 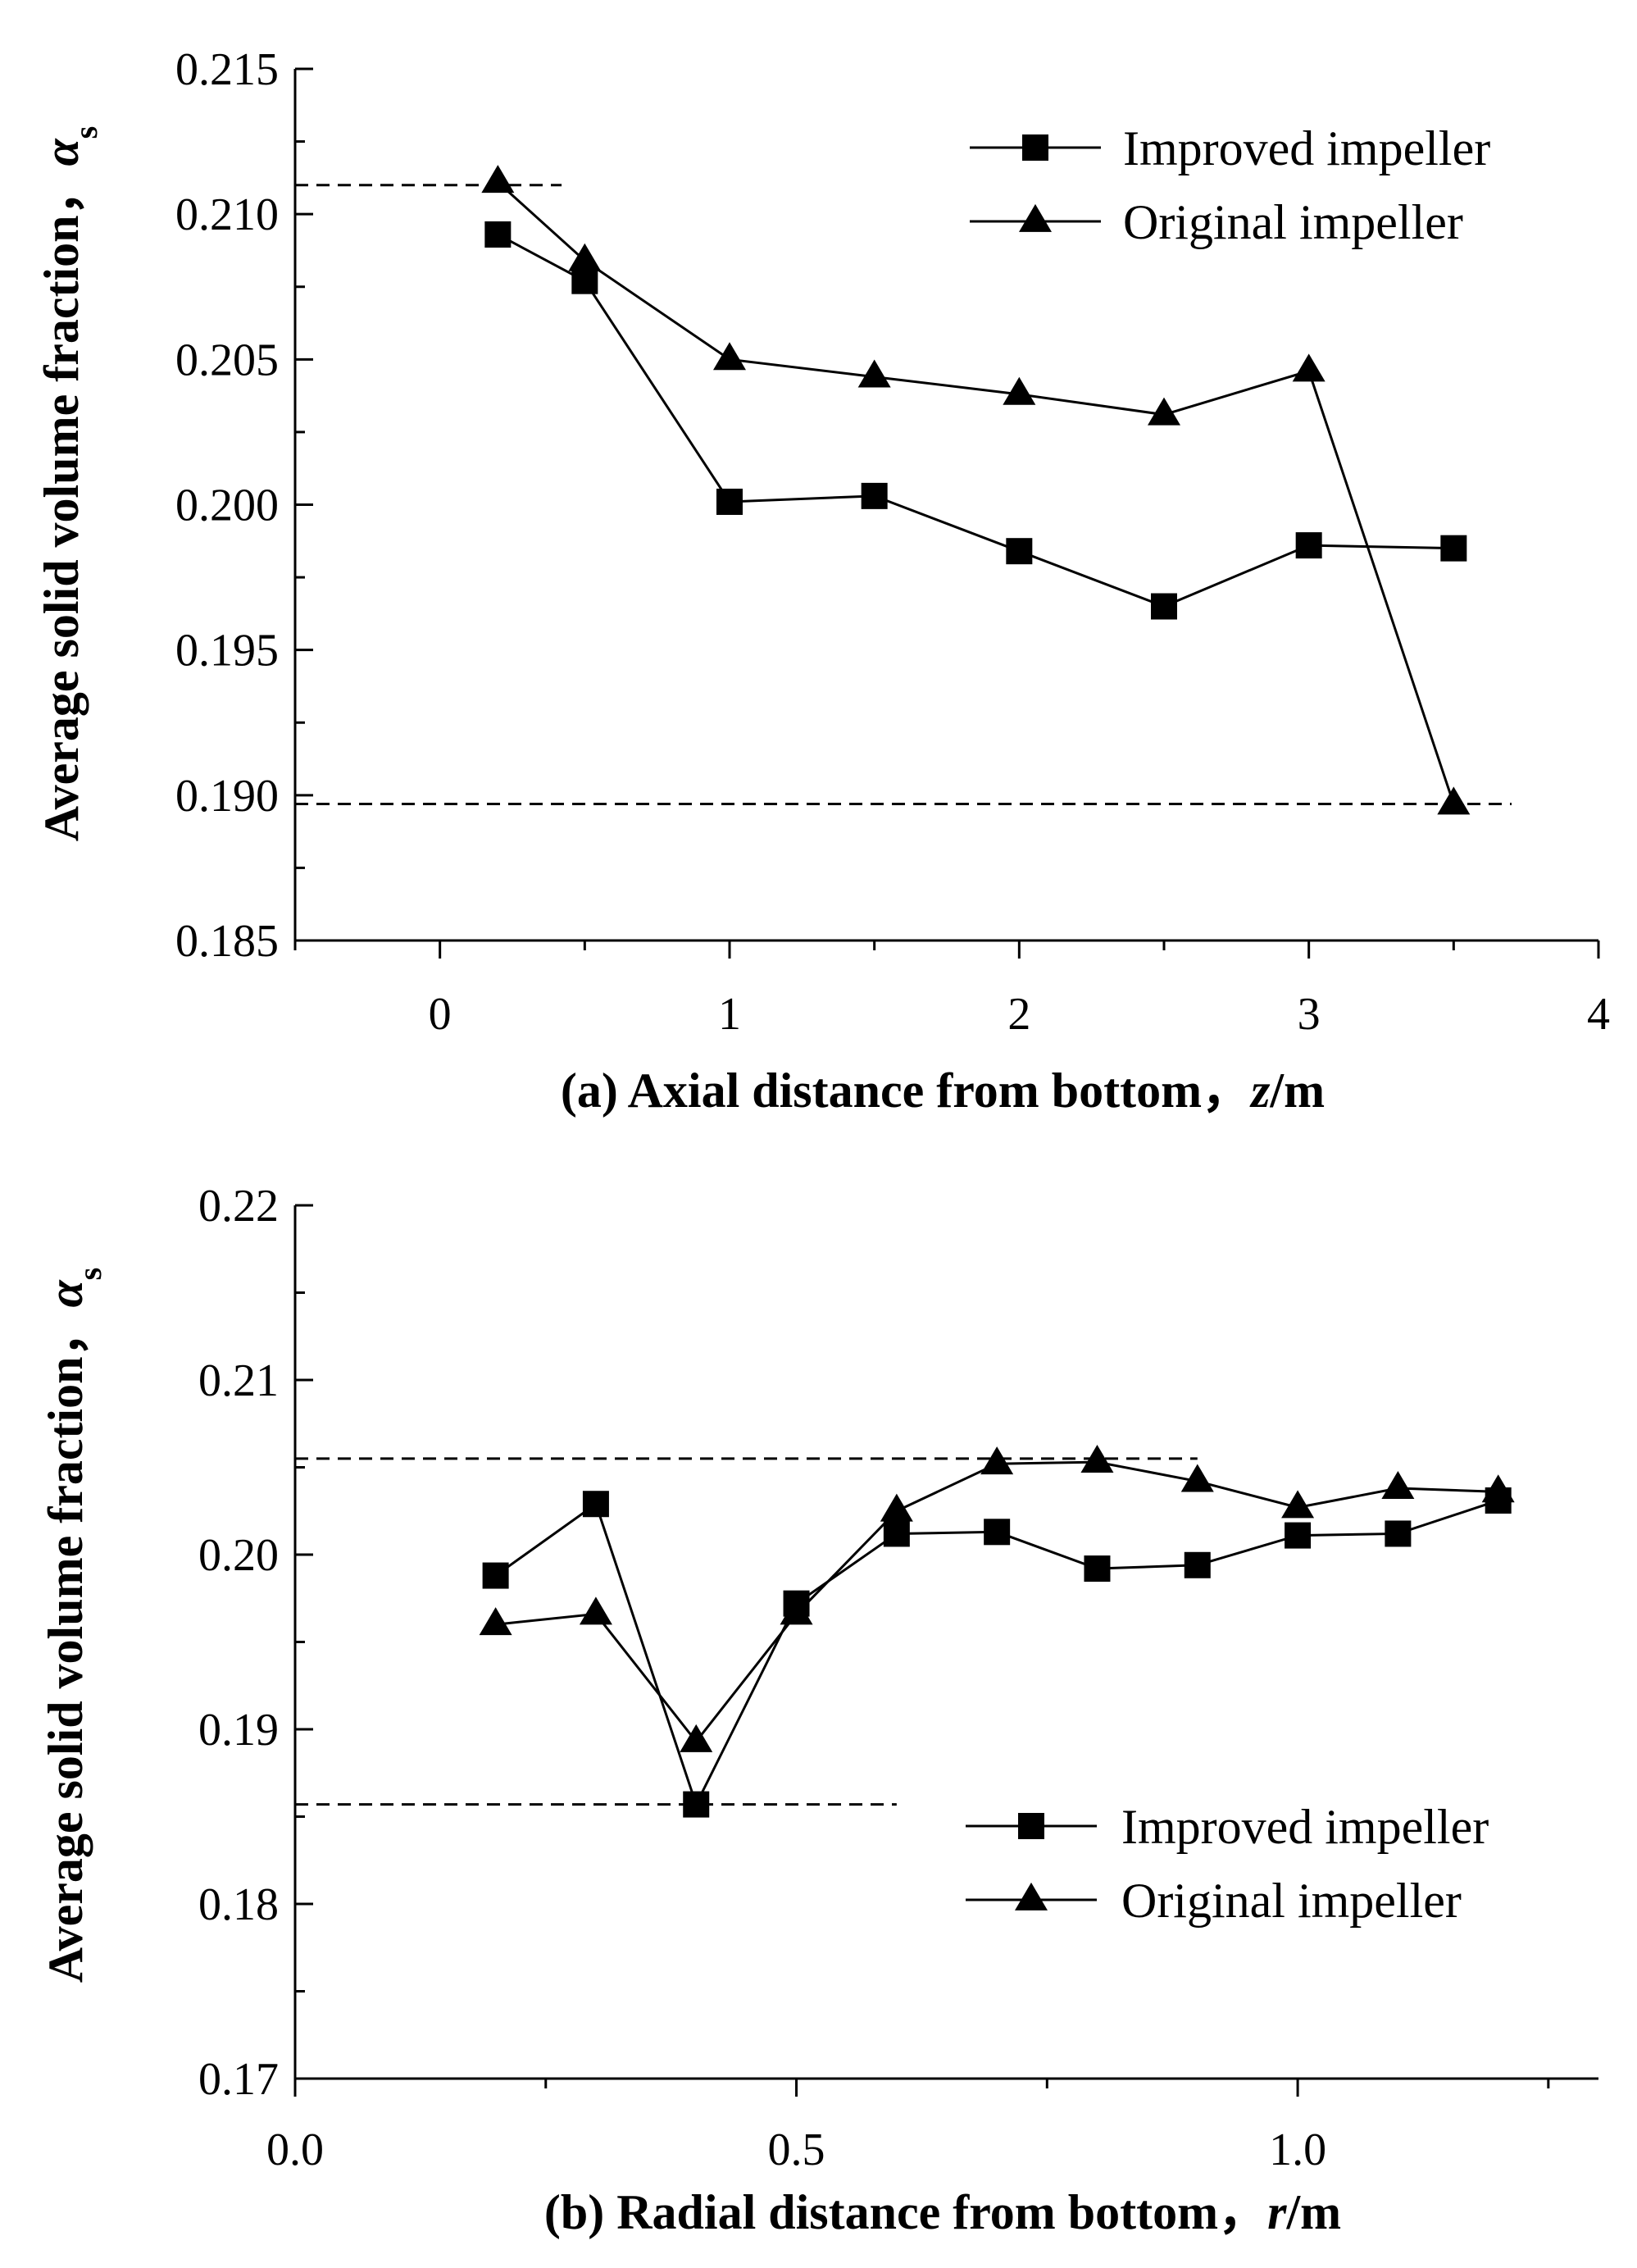 I want to click on y-tick-label: 0.22, so click(x=239, y=1206).